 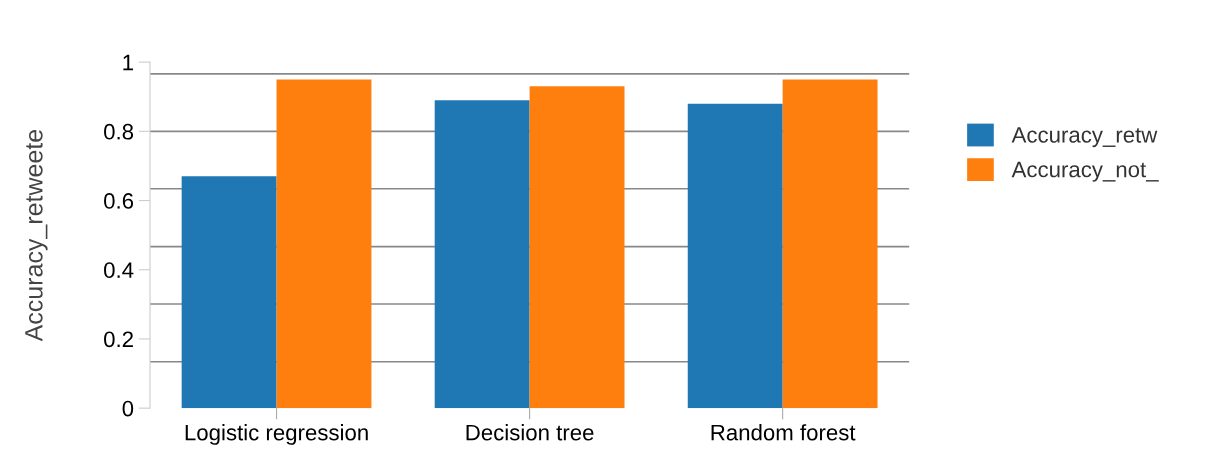 I want to click on legend-label: Accuracy_not_, so click(x=1085, y=171).